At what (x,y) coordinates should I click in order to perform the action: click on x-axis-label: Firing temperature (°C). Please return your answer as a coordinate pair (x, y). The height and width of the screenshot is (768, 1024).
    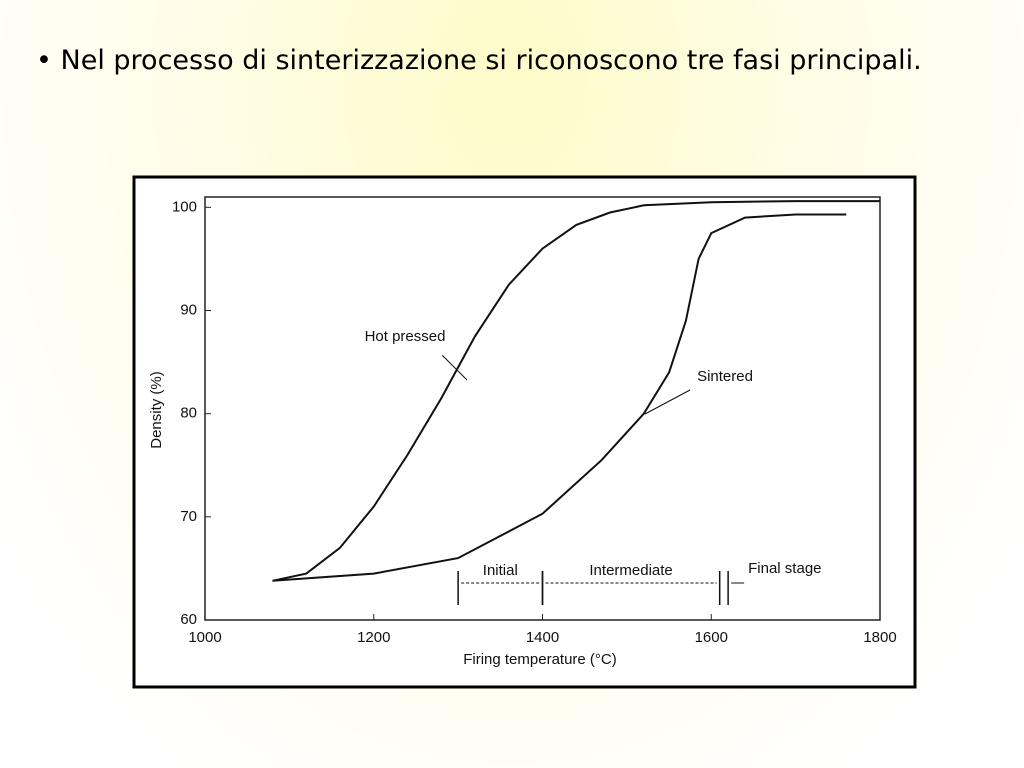
    Looking at the image, I should click on (540, 659).